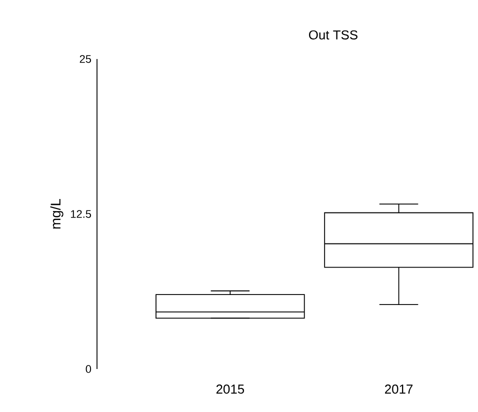 The image size is (478, 412). Describe the element at coordinates (333, 35) in the screenshot. I see `chart-title: Out TSS` at that location.